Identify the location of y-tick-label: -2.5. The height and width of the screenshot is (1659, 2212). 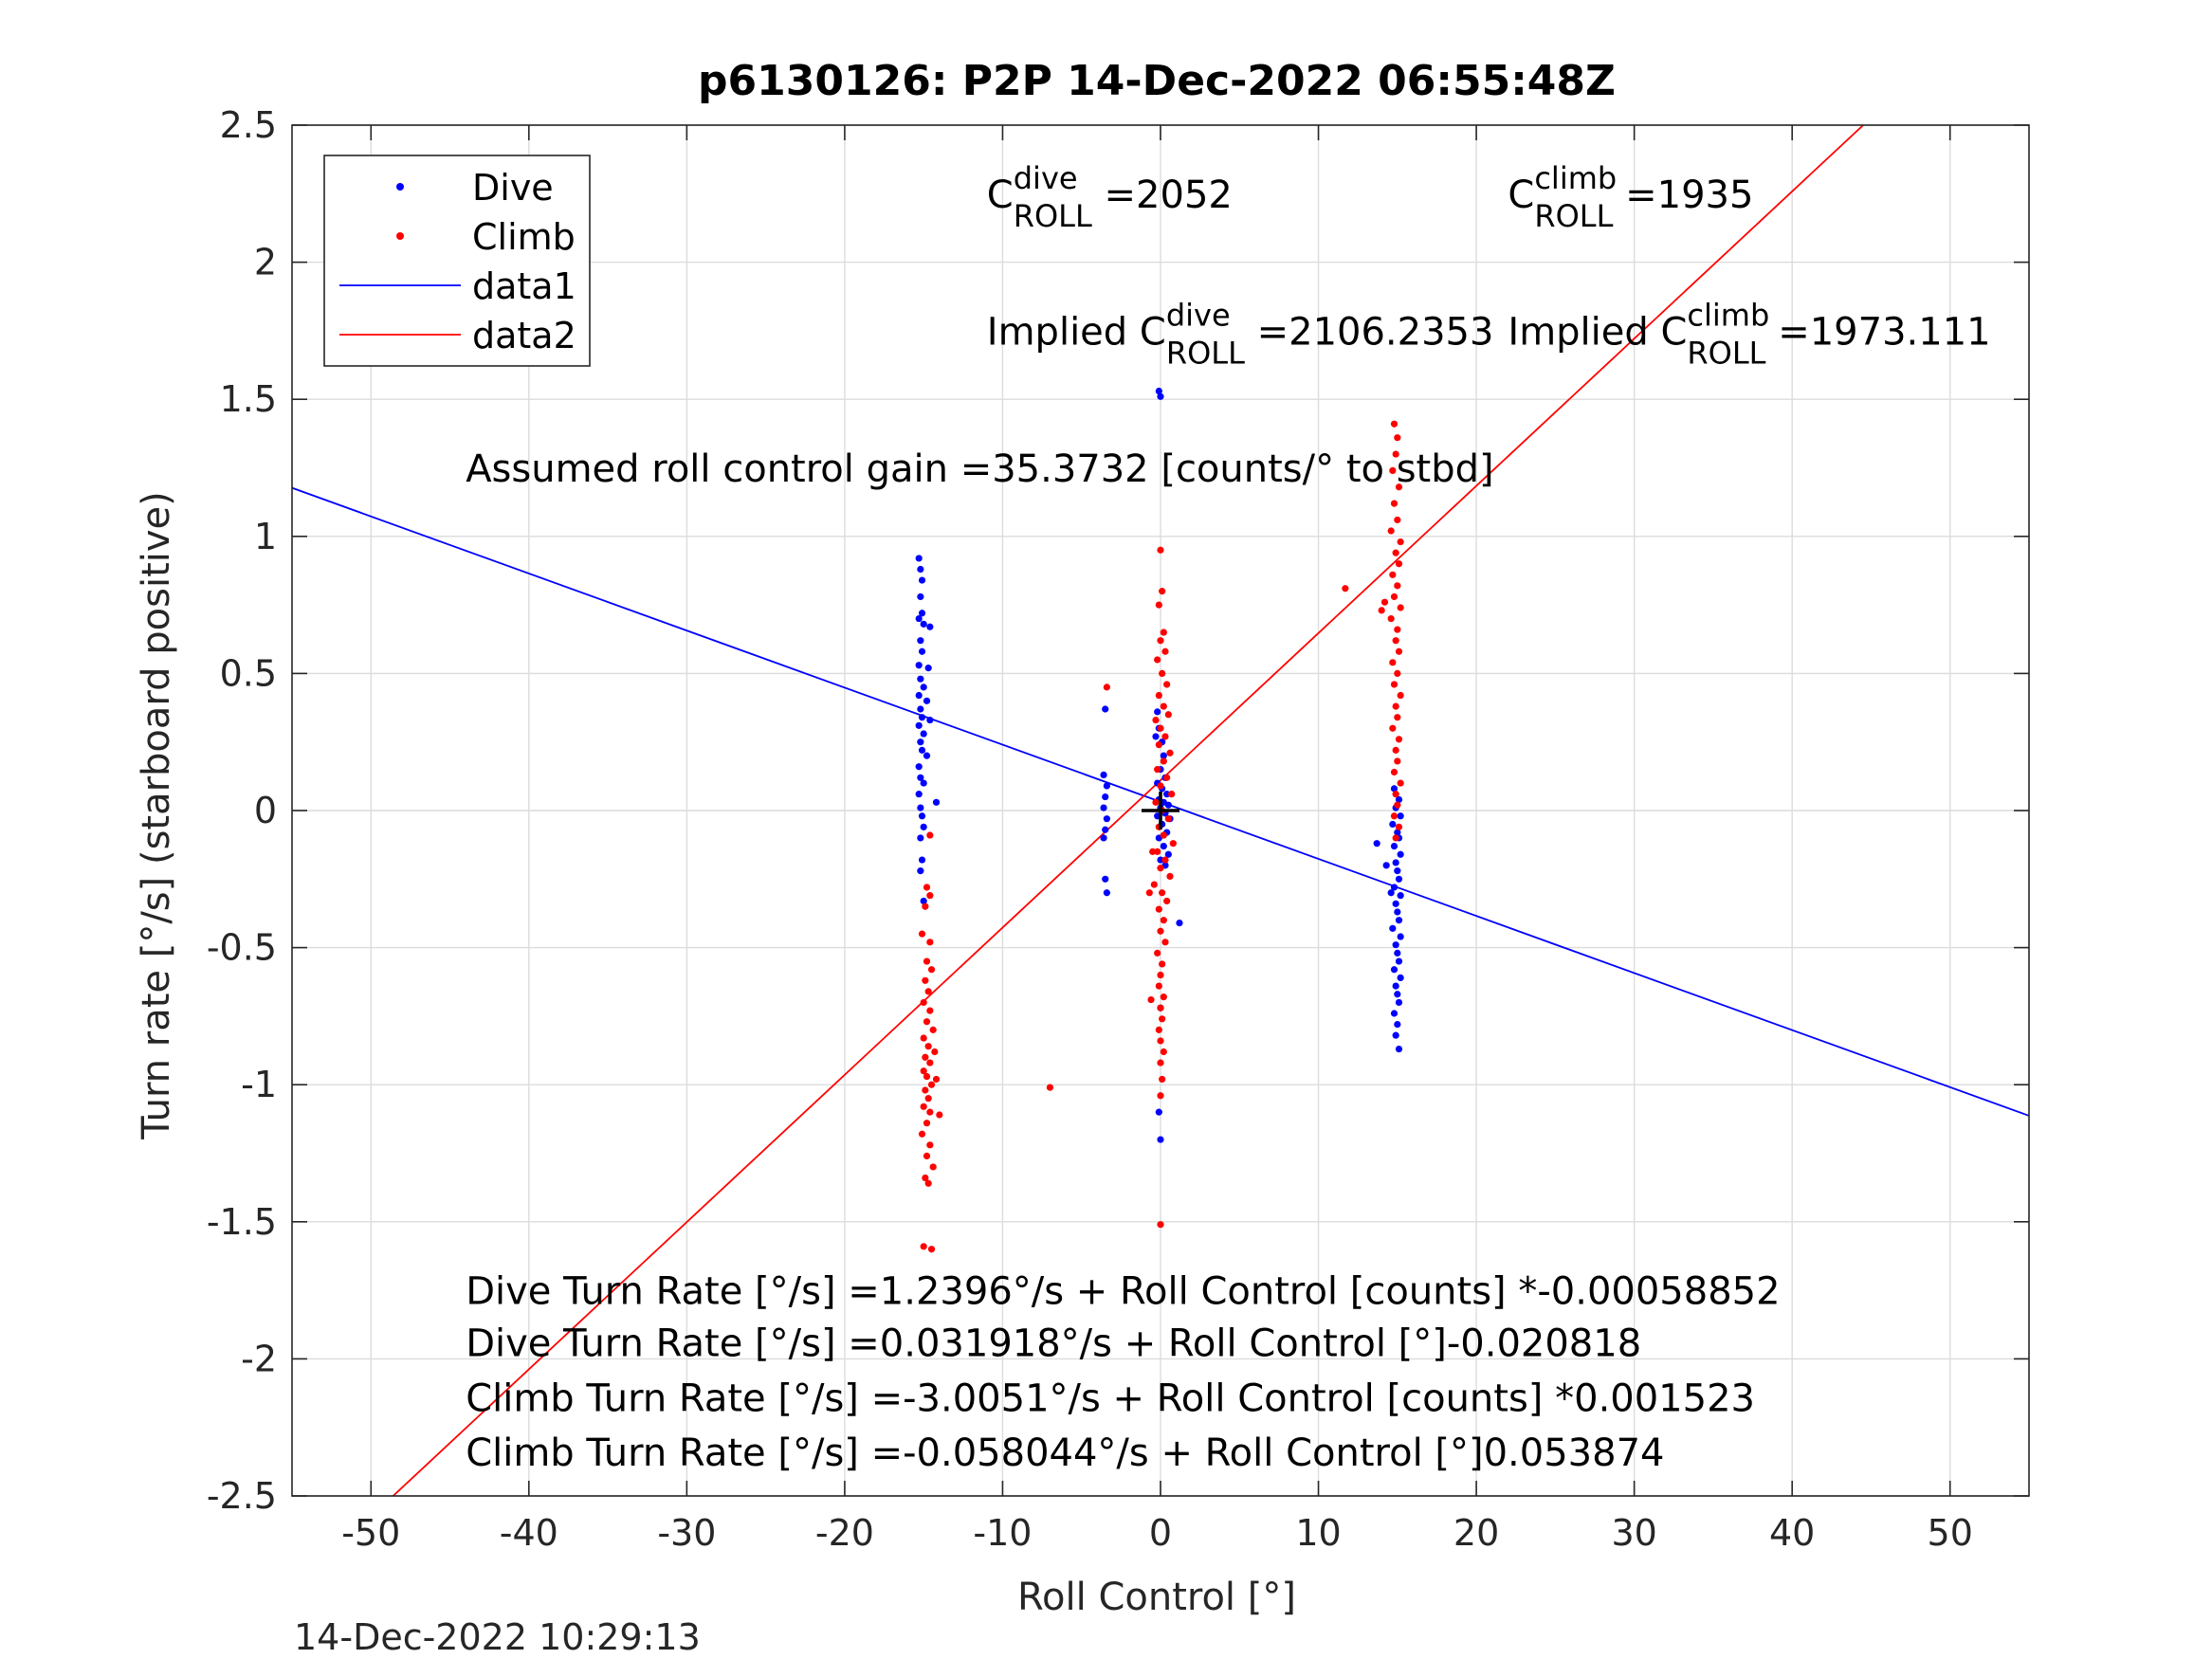
(242, 1496).